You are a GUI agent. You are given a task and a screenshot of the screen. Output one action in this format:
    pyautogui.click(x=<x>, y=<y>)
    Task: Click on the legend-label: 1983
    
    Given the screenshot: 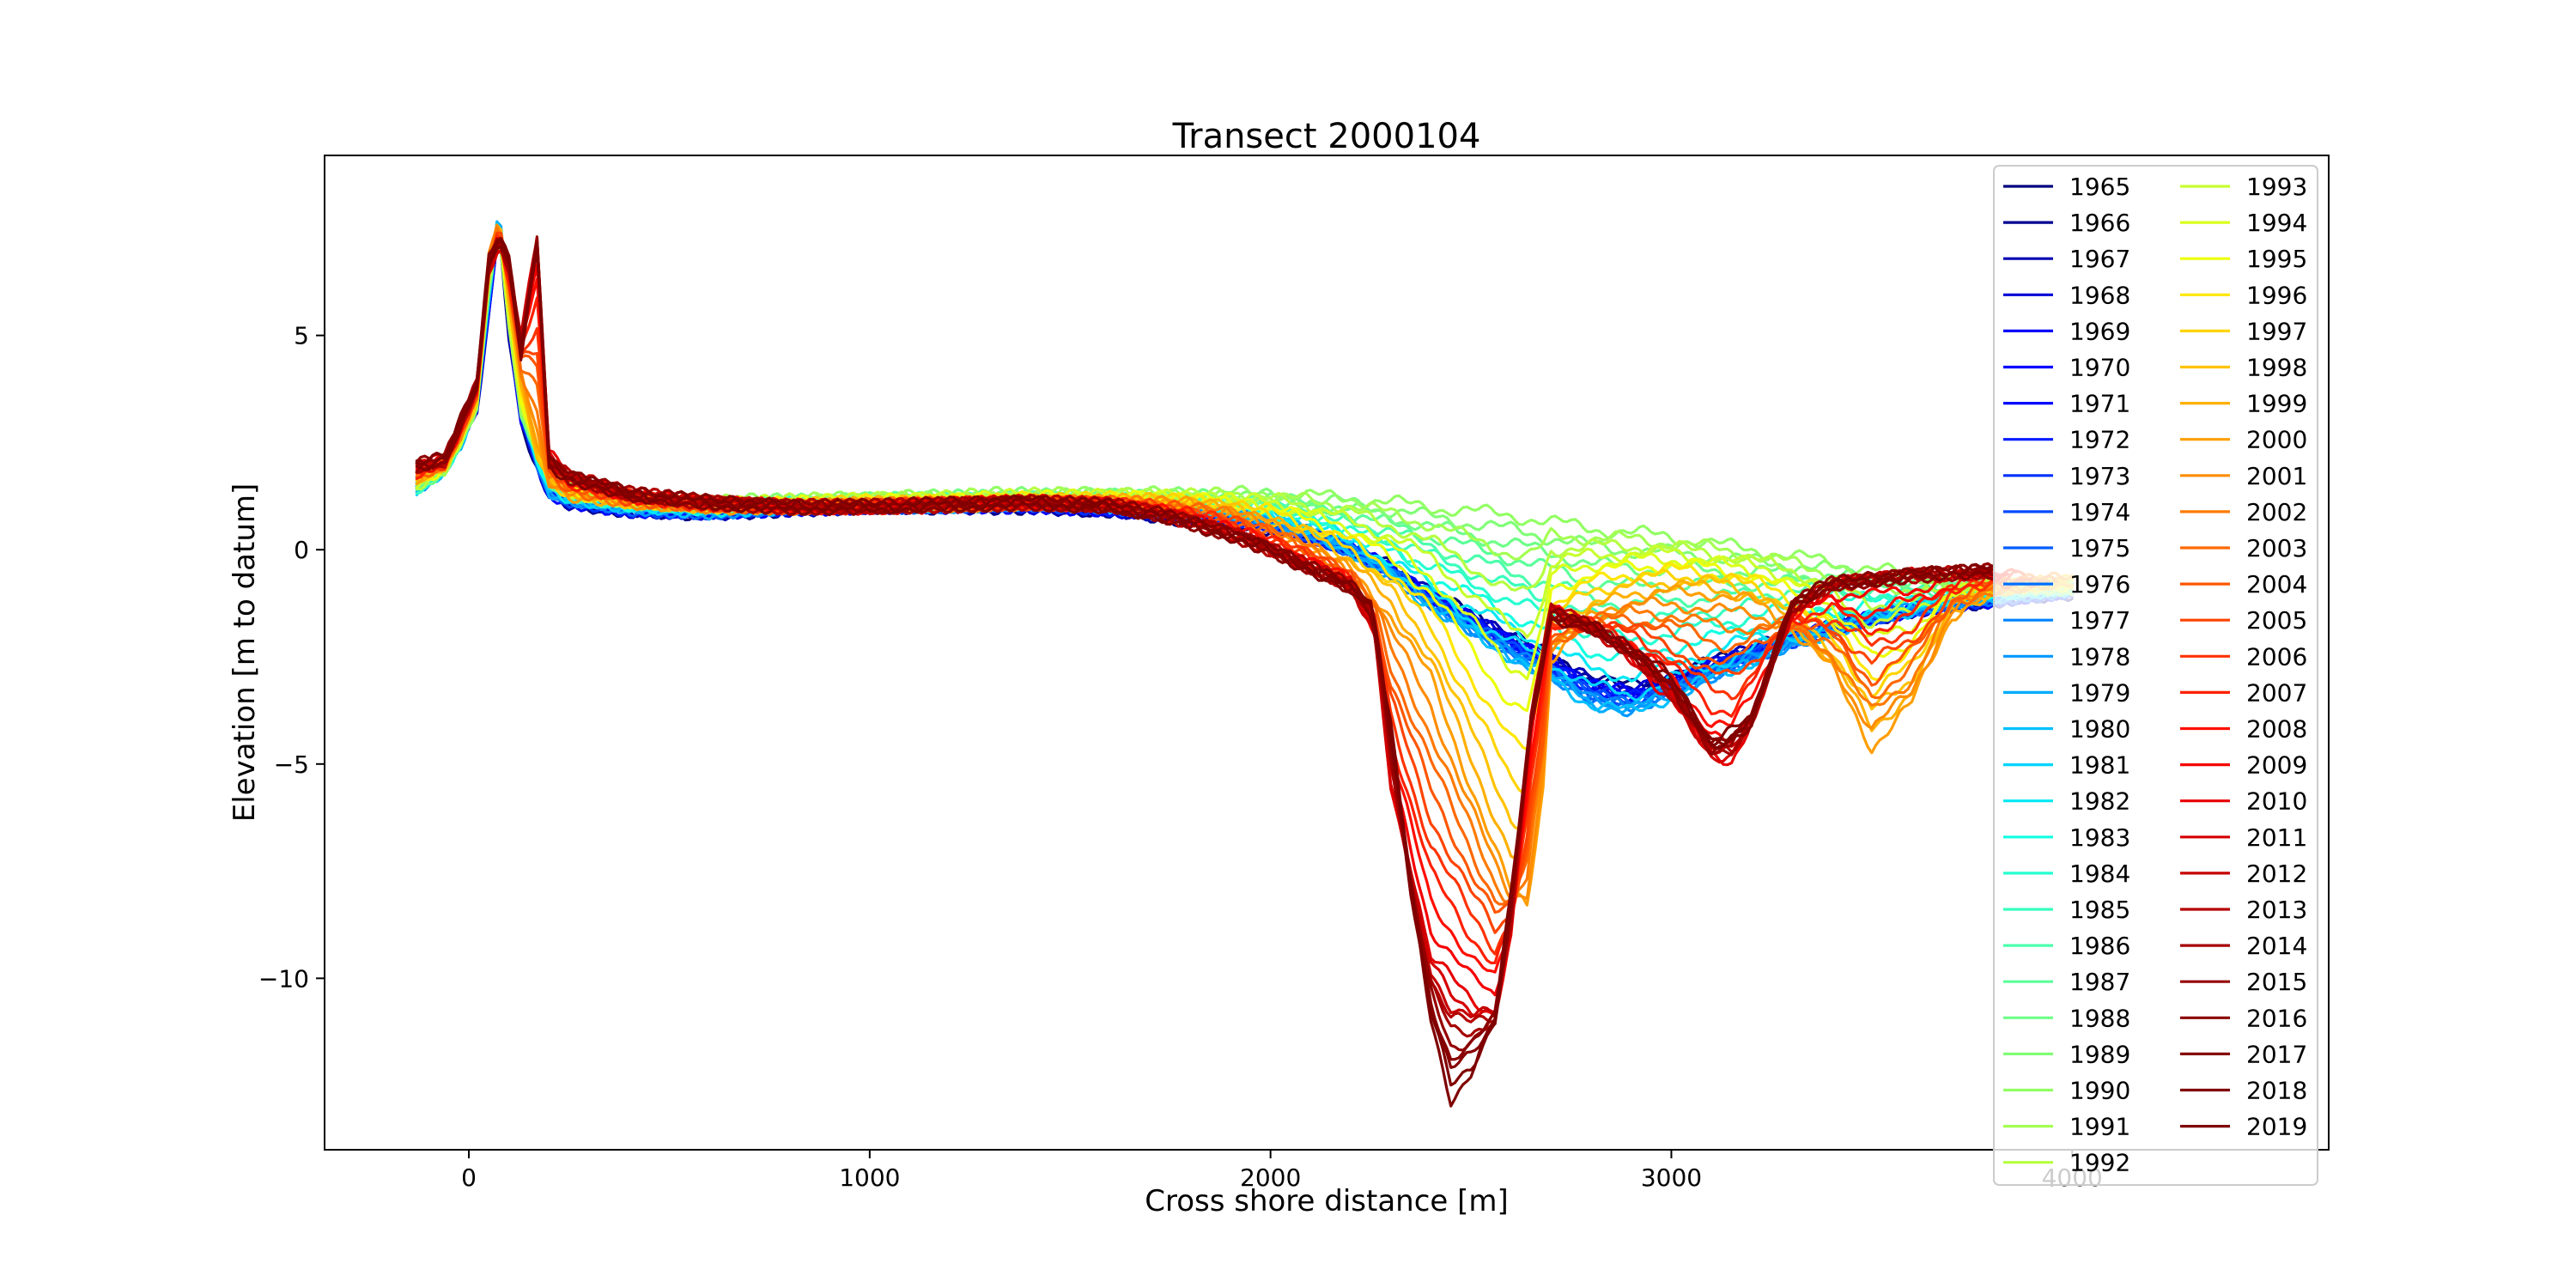 What is the action you would take?
    pyautogui.click(x=2099, y=837)
    